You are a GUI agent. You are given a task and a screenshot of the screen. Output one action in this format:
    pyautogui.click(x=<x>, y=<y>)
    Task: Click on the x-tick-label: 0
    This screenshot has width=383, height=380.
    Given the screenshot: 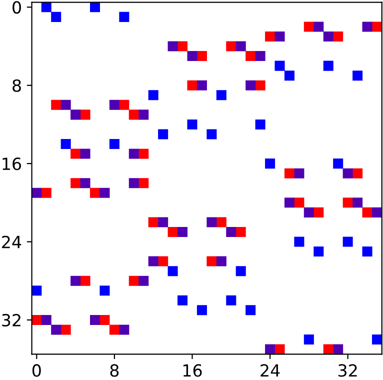 What is the action you would take?
    pyautogui.click(x=36, y=370)
    